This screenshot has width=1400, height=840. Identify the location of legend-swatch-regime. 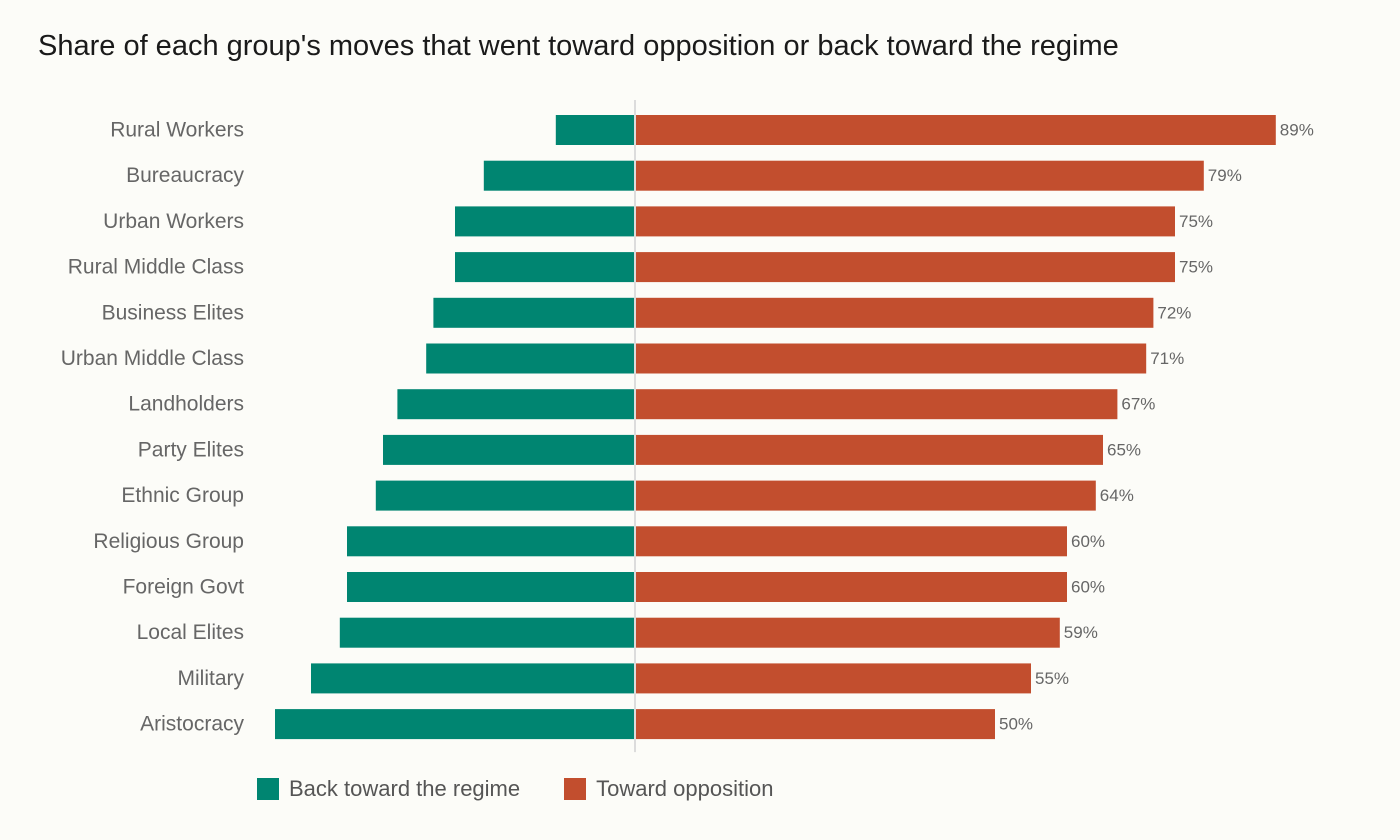
(268, 789).